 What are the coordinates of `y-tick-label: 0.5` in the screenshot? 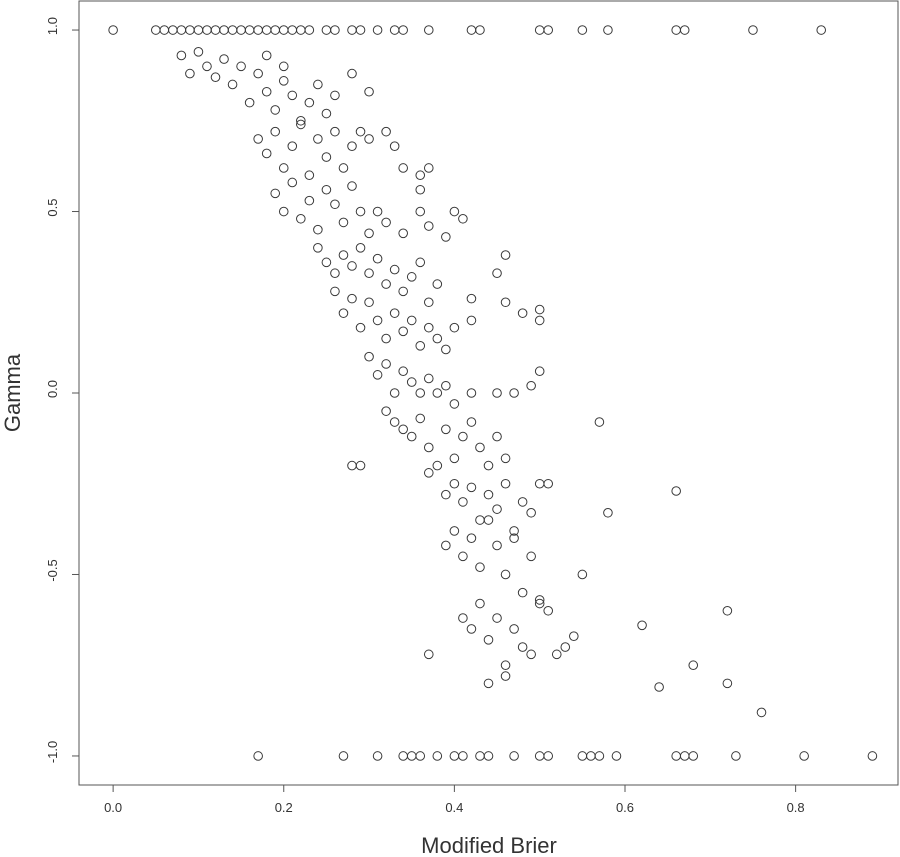 It's located at (52, 207).